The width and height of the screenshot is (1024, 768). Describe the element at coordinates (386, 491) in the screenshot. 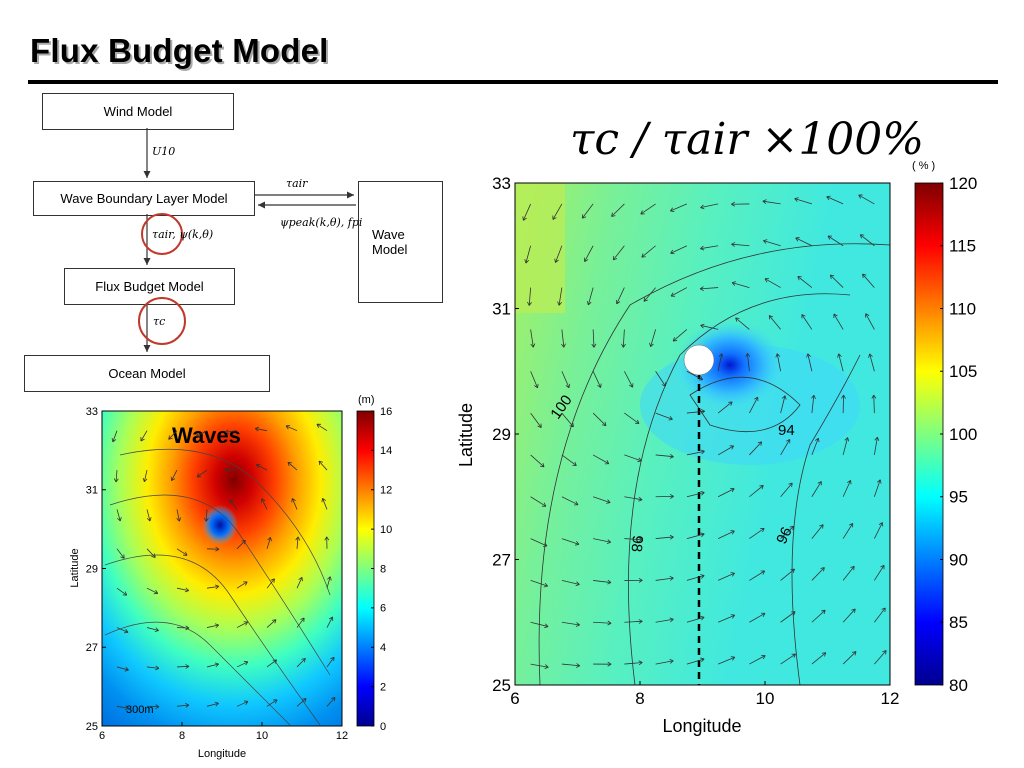

I see `waves-cbar-tick-label: 12` at that location.